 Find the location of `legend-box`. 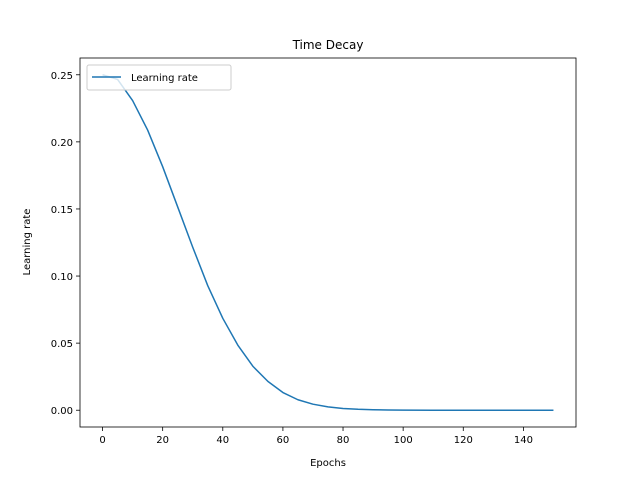

legend-box is located at coordinates (159, 77).